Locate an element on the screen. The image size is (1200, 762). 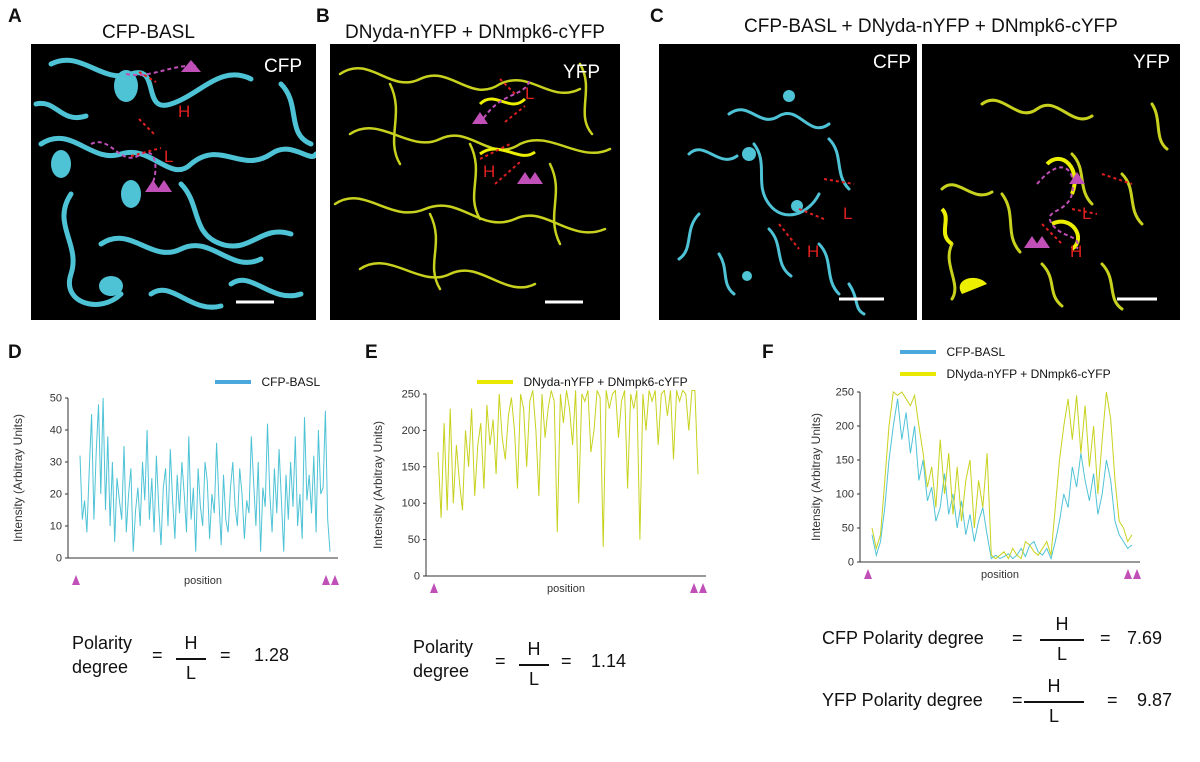
chart-f-ytick-label: 250 is located at coordinates (845, 393).